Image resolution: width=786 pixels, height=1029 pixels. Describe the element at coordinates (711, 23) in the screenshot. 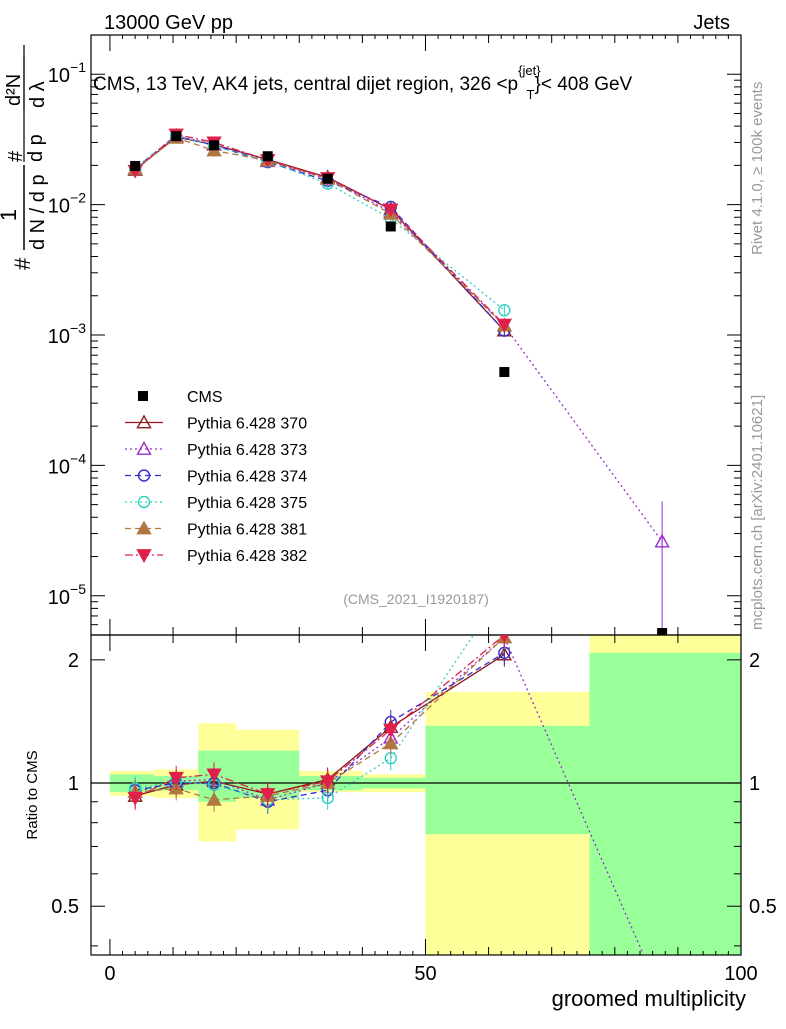

I see `header-right: Jets` at that location.